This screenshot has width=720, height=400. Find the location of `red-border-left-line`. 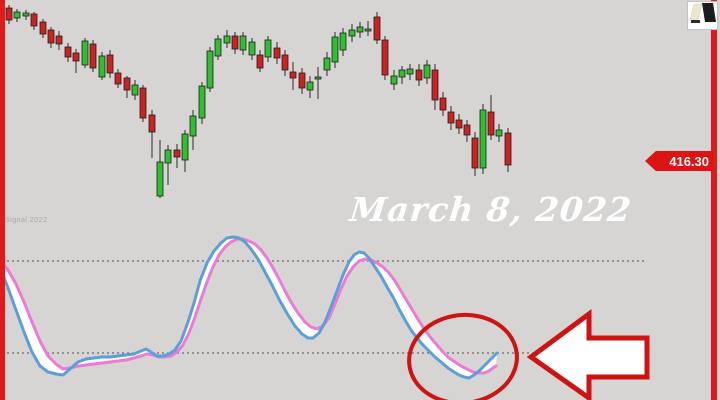

red-border-left-line is located at coordinates (2, 200).